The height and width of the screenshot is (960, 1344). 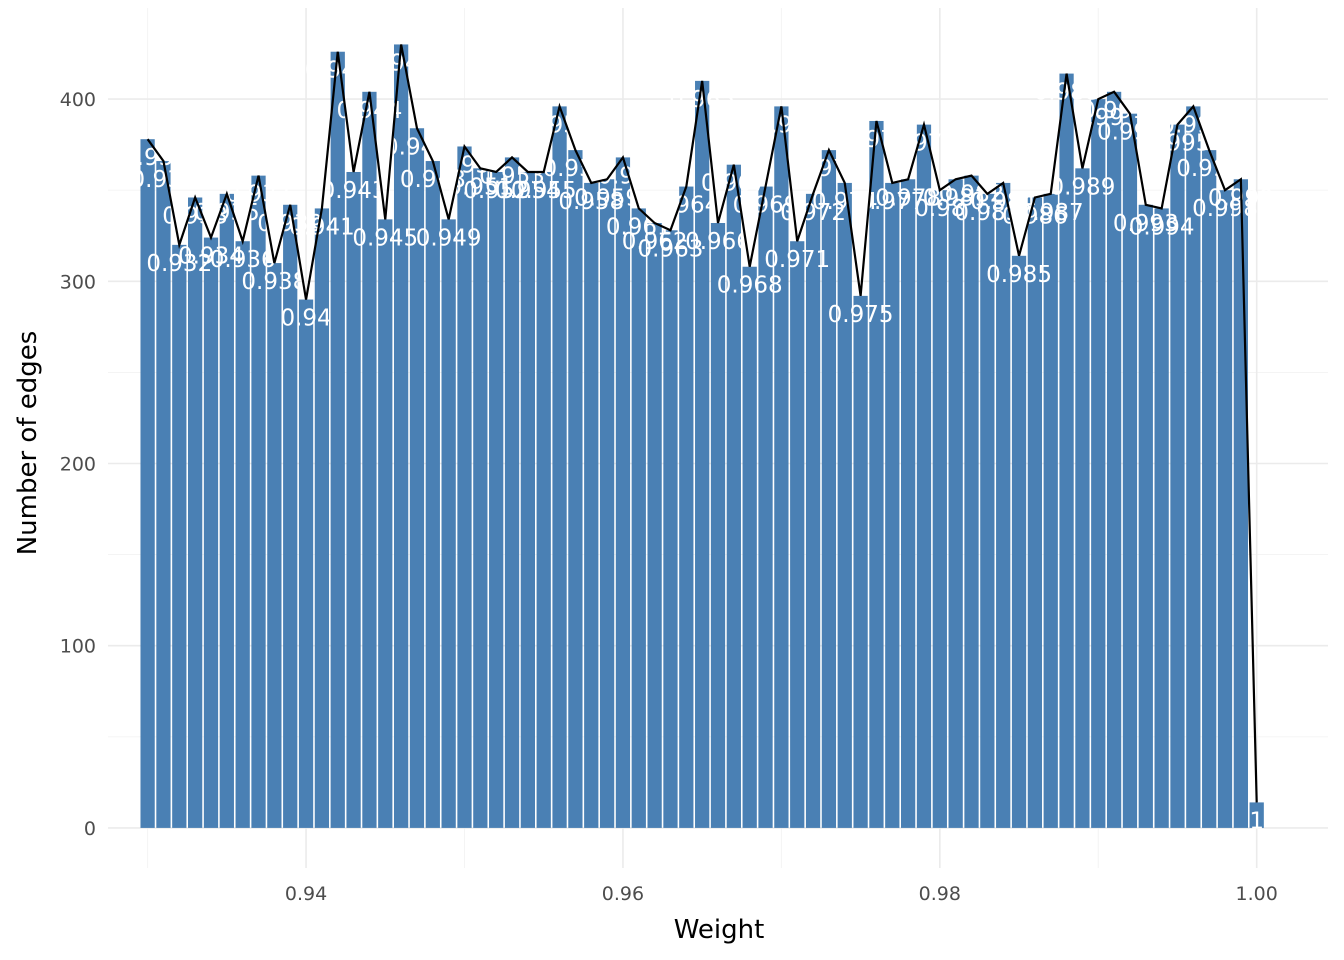 What do you see at coordinates (1162, 227) in the screenshot?
I see `bar-label: 0.994` at bounding box center [1162, 227].